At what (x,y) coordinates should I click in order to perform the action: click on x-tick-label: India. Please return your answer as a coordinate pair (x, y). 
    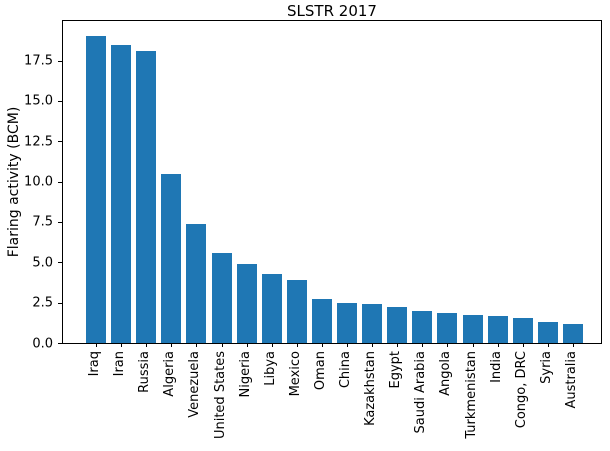
    Looking at the image, I should click on (496, 367).